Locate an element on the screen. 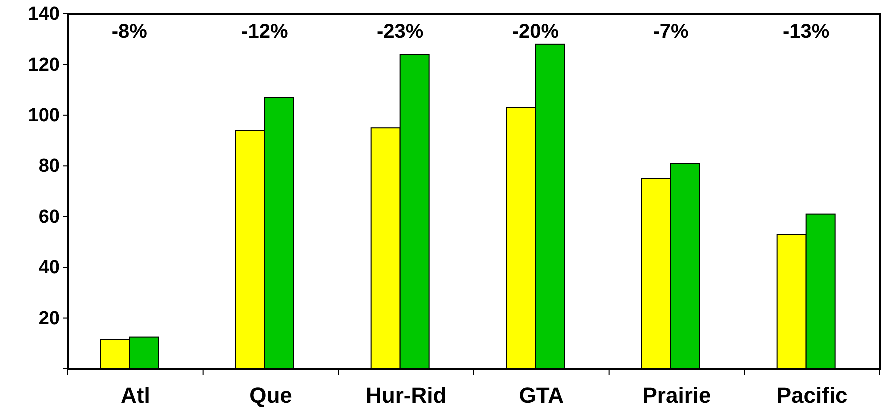 The image size is (883, 418). y-tick-label: 120 is located at coordinates (44, 65).